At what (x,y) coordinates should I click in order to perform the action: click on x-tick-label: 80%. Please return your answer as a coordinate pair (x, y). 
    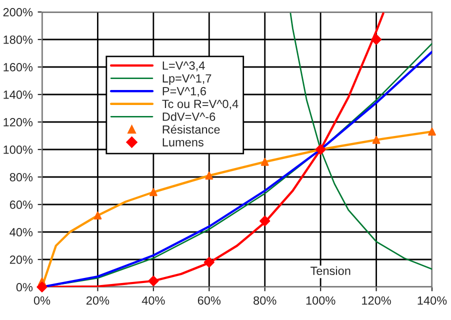
    Looking at the image, I should click on (265, 300).